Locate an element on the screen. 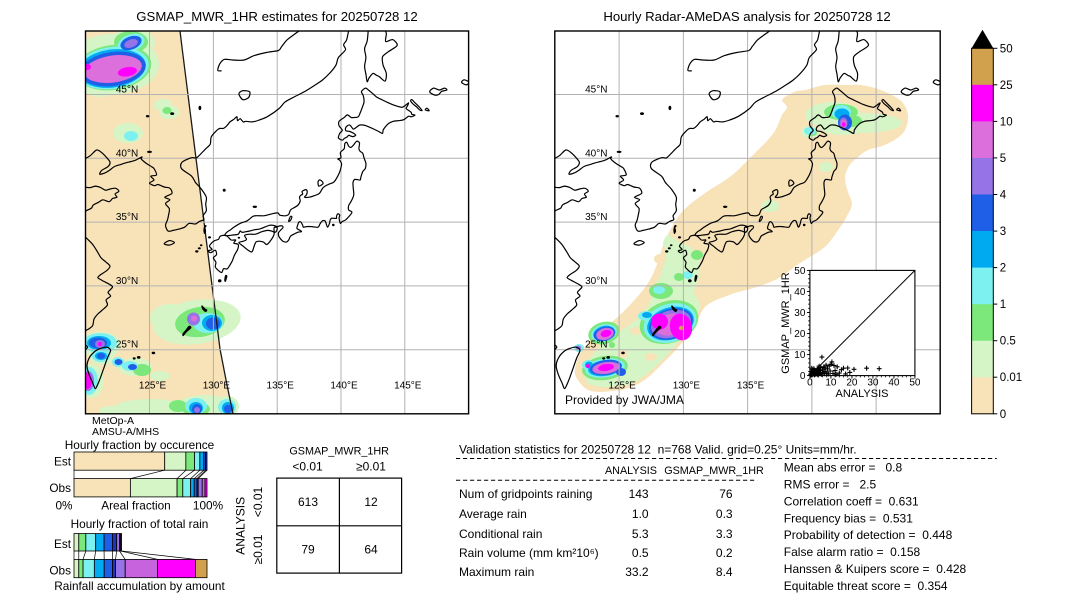 The image size is (1080, 612). svg-text: MetOp-A is located at coordinates (113, 421).